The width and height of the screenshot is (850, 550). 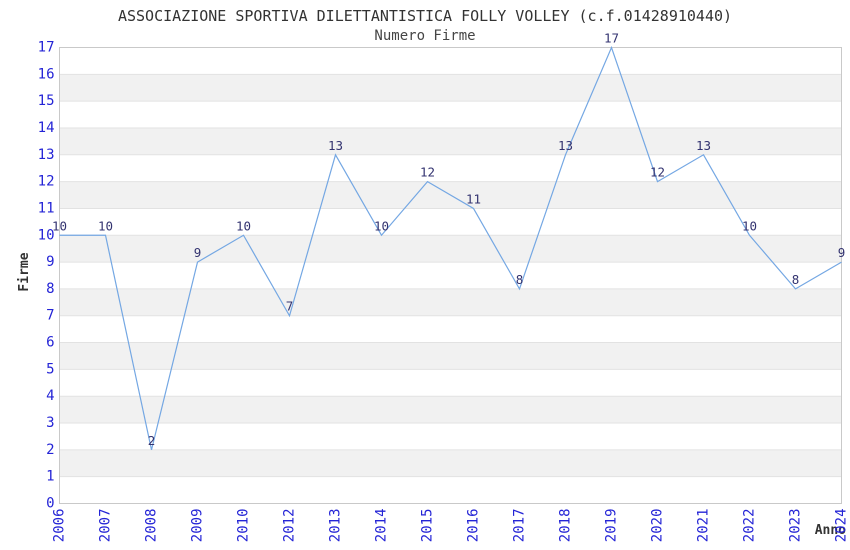 What do you see at coordinates (612, 526) in the screenshot?
I see `x-tick-label: 2019` at bounding box center [612, 526].